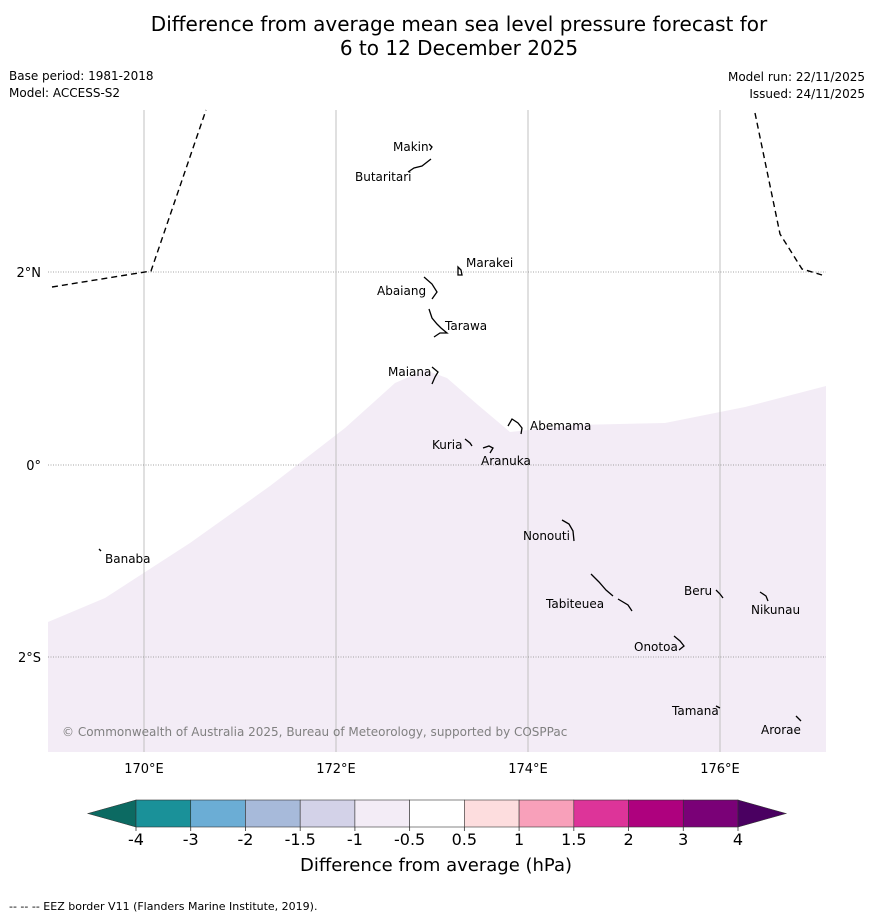 This screenshot has height=919, width=873. What do you see at coordinates (81, 76) in the screenshot?
I see `base-period: Base period: 1981-2018` at bounding box center [81, 76].